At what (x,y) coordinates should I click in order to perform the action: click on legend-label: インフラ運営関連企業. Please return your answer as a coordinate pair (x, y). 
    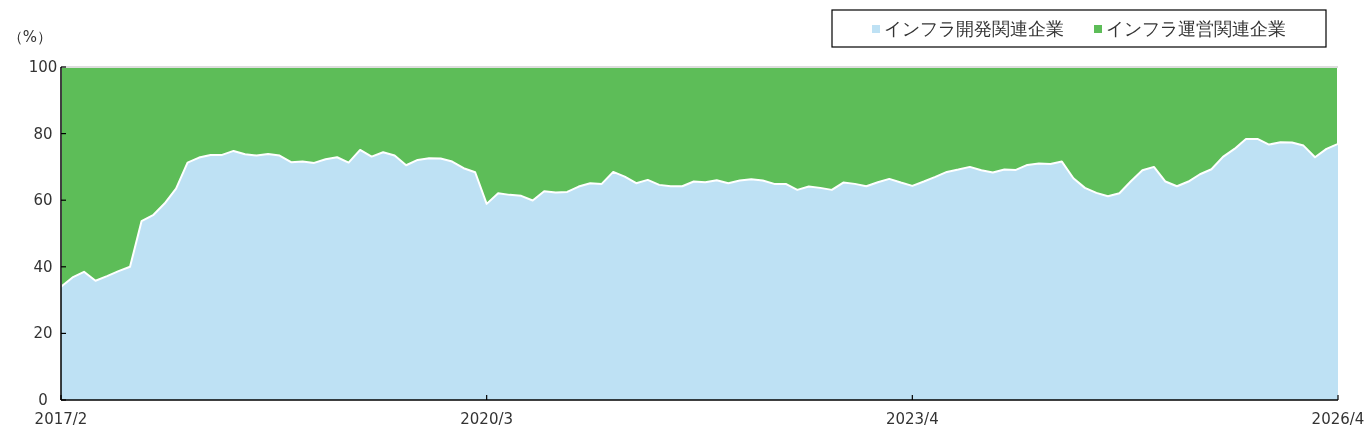
    Looking at the image, I should click on (1196, 28).